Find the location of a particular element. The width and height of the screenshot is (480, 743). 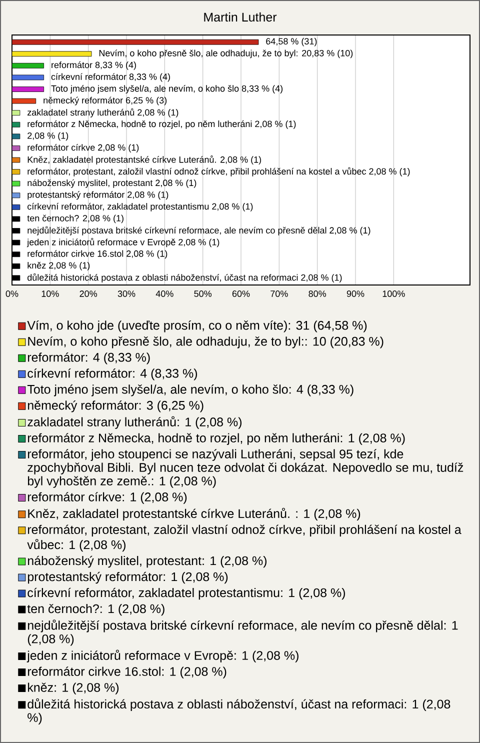

x-tick-label: 60% is located at coordinates (241, 293).